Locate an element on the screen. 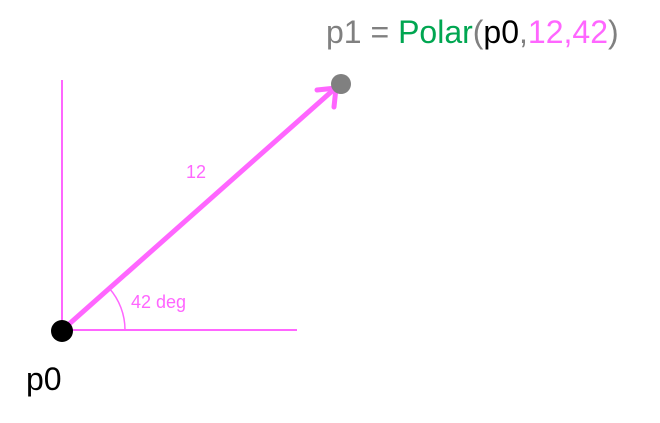  point-p1 is located at coordinates (341, 84).